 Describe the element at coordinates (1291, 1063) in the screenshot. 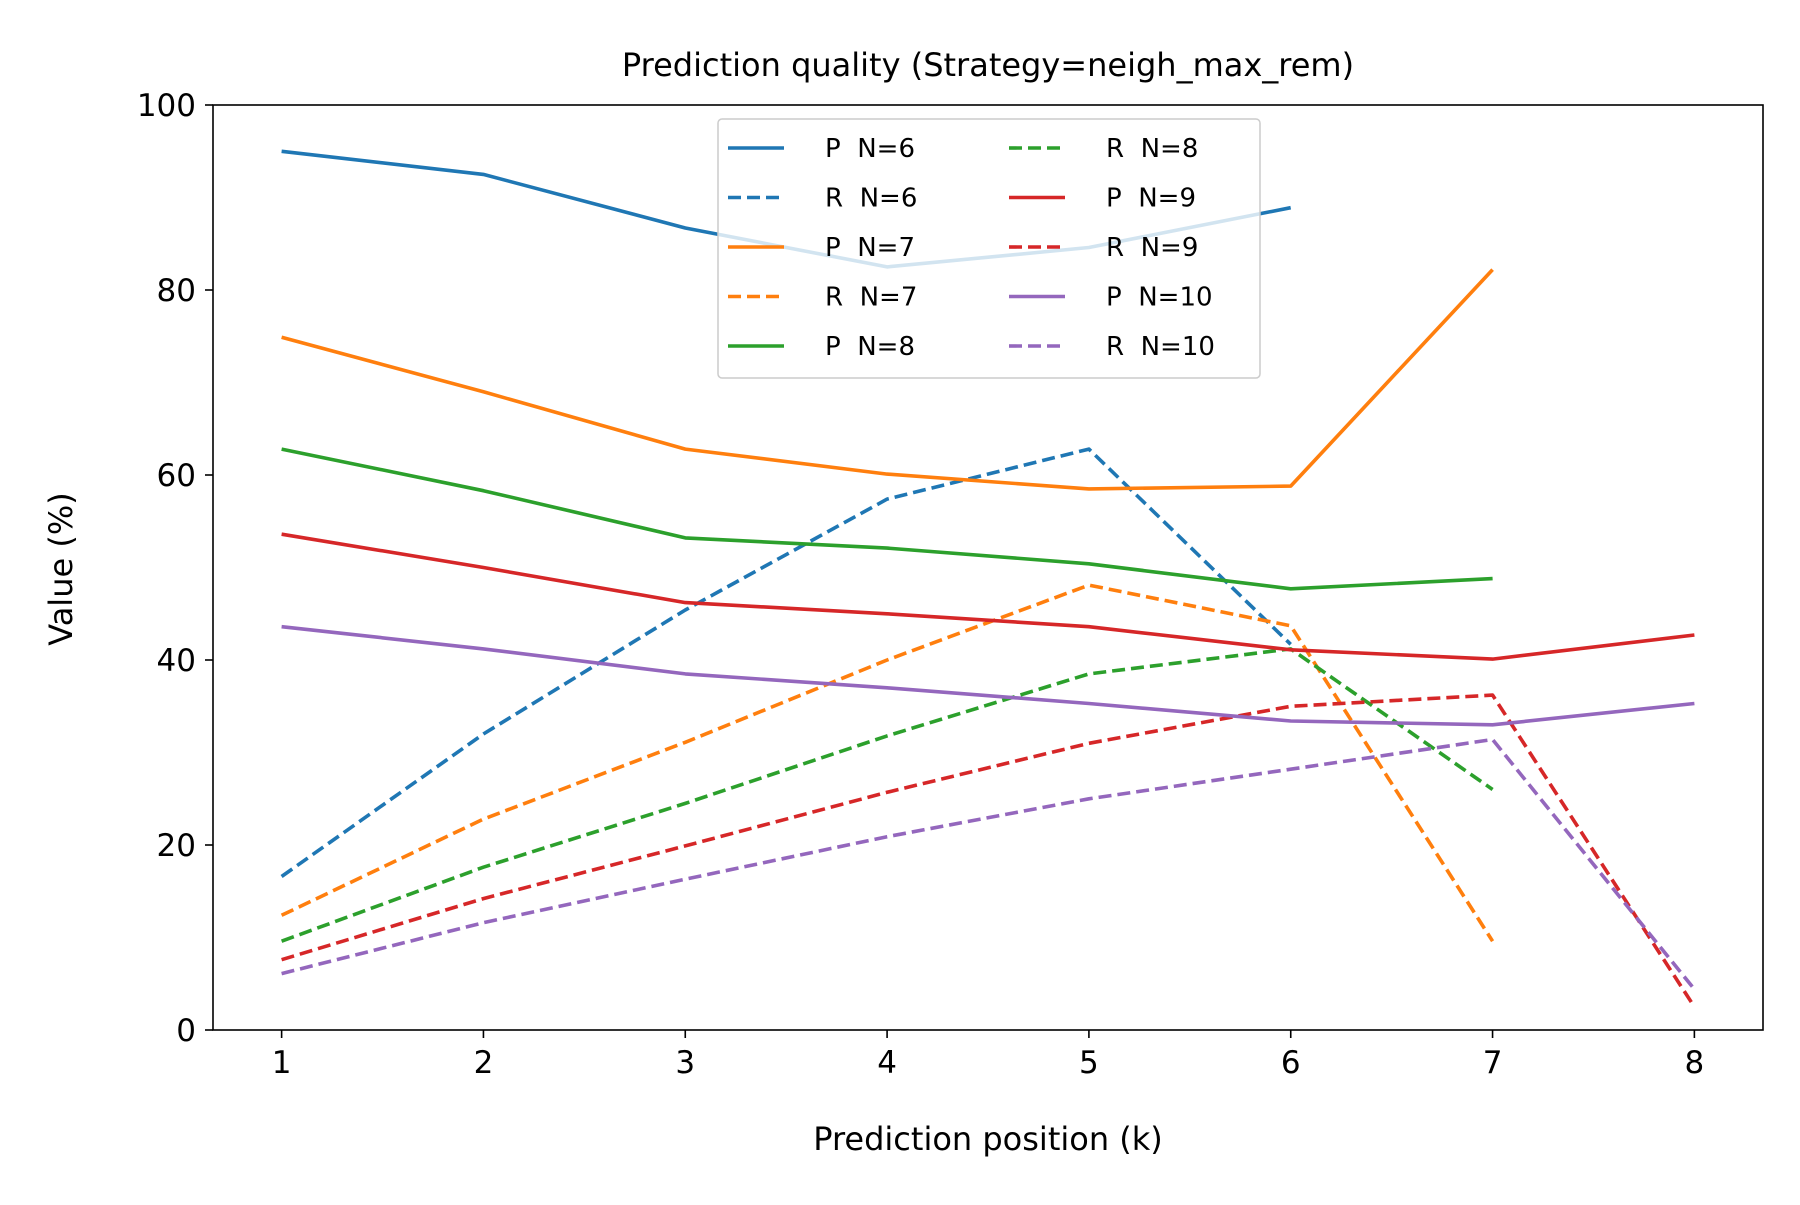

I see `x-tick-label: 6` at that location.